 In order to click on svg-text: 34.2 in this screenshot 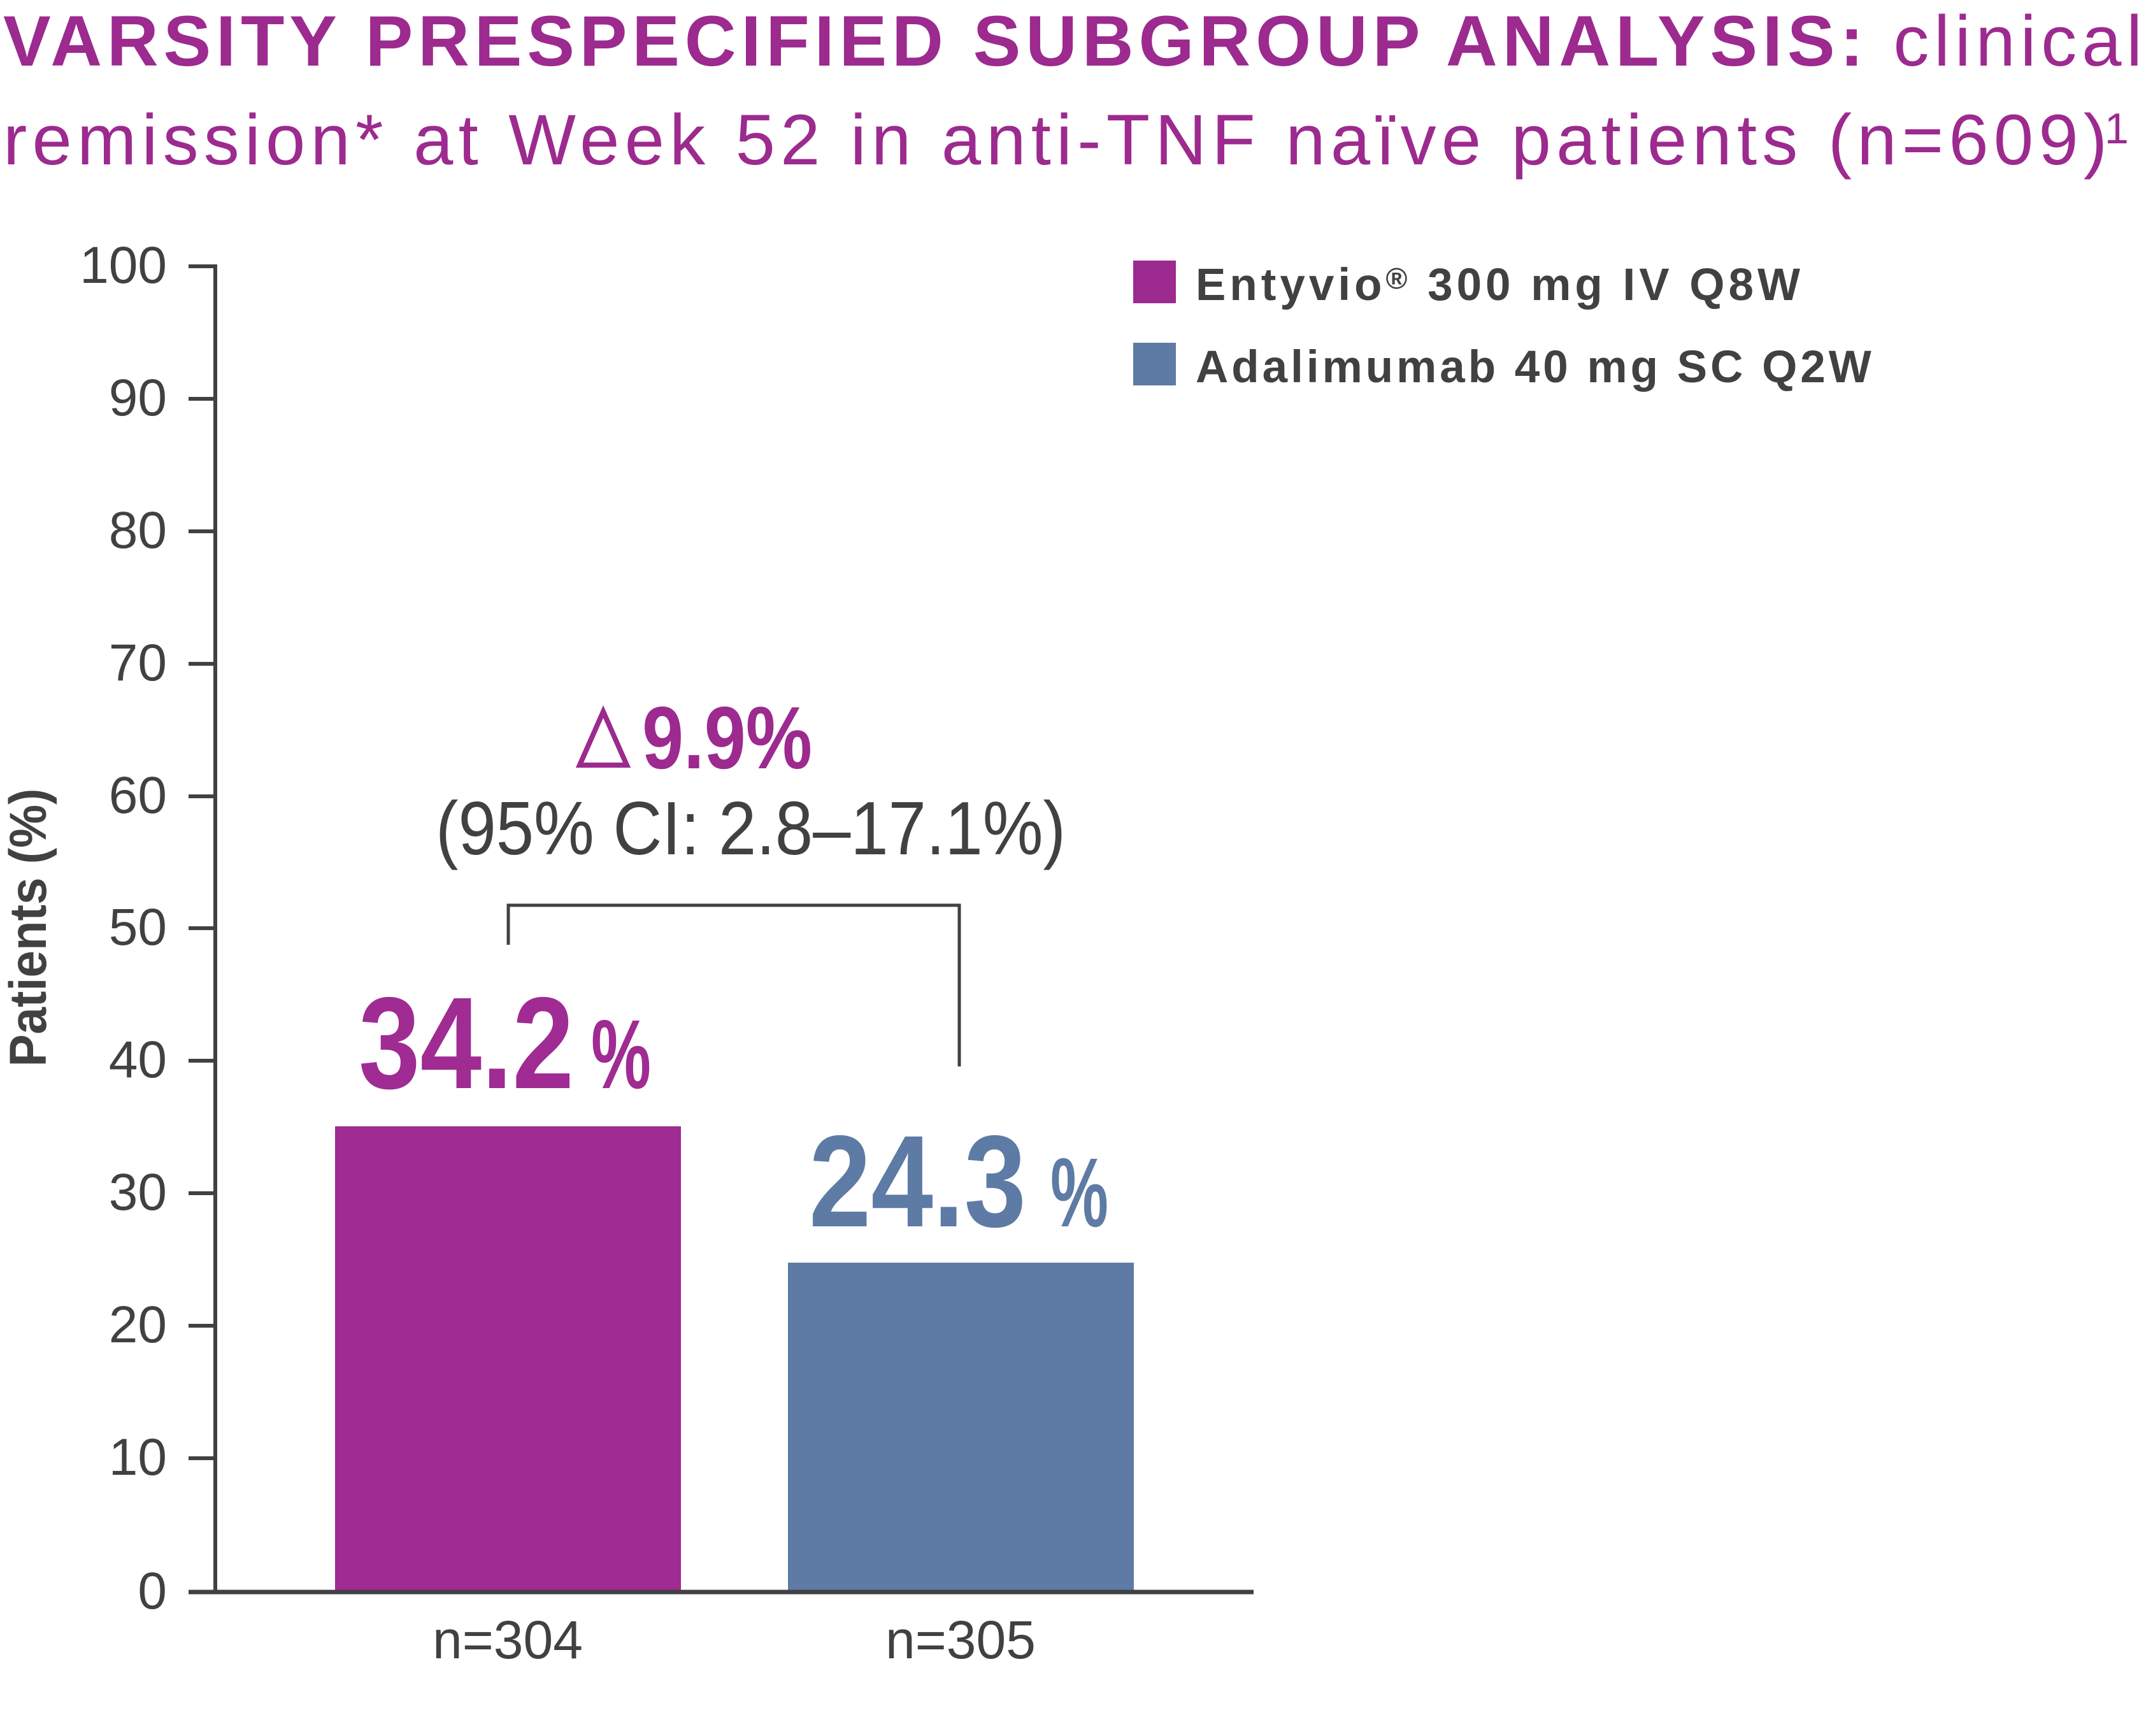, I will do `click(466, 1043)`.